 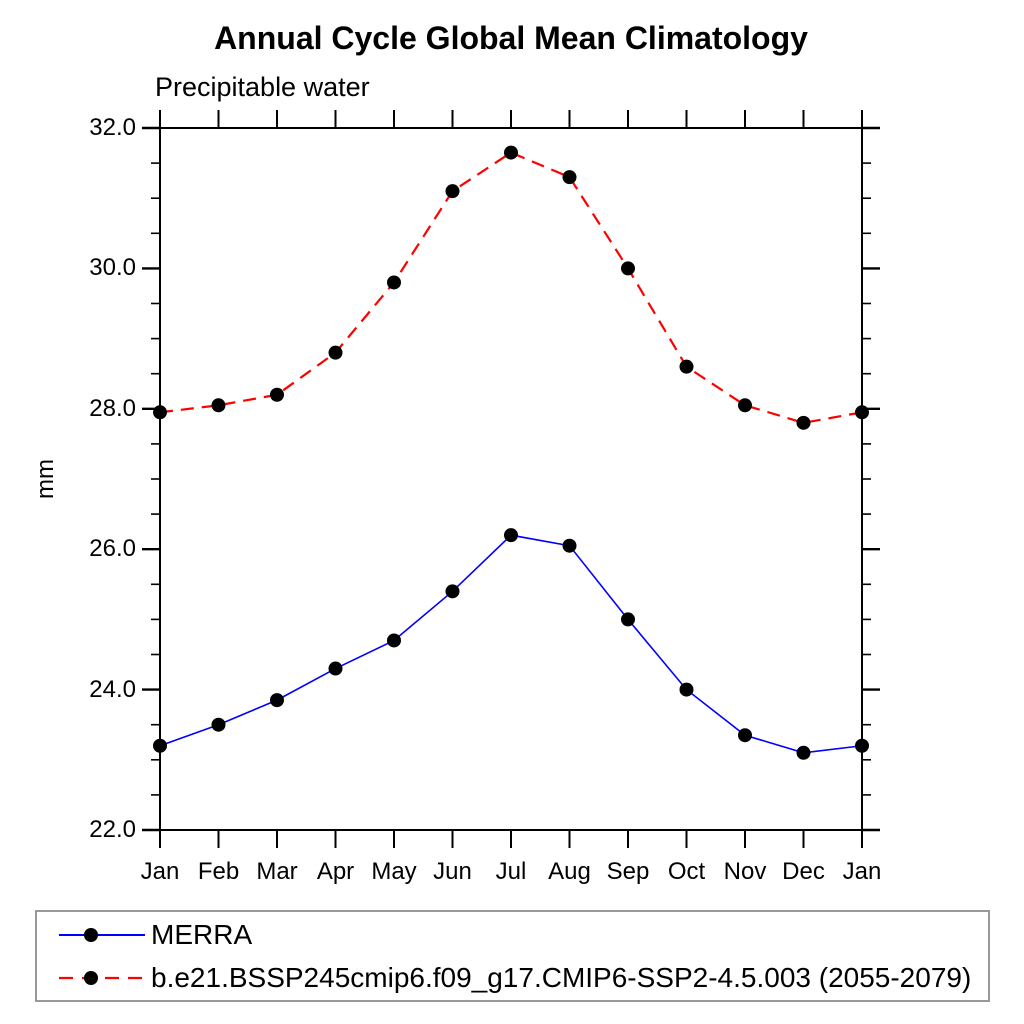 I want to click on legend-line-sample-merra, so click(x=102, y=934).